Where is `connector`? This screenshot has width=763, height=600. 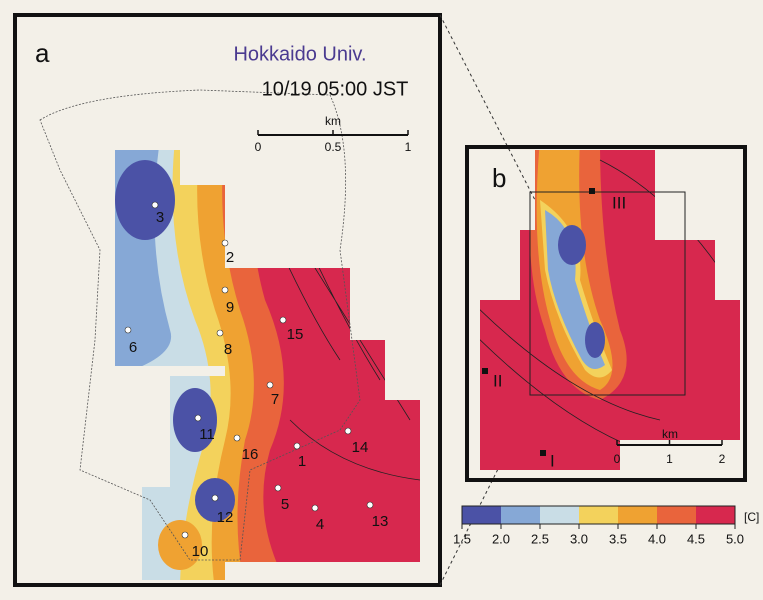
connector is located at coordinates (487, 107).